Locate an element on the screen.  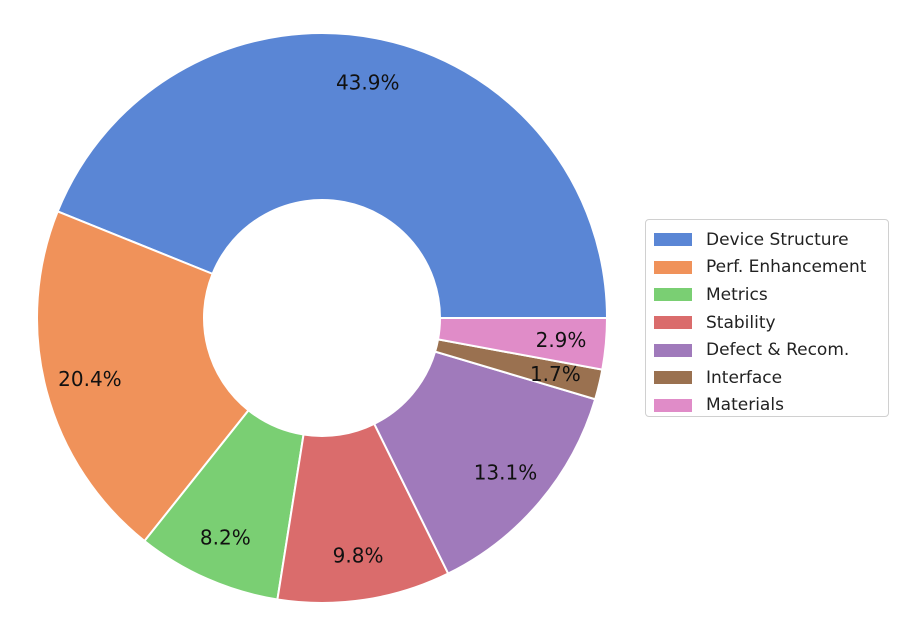
legend-label: Interface is located at coordinates (744, 377).